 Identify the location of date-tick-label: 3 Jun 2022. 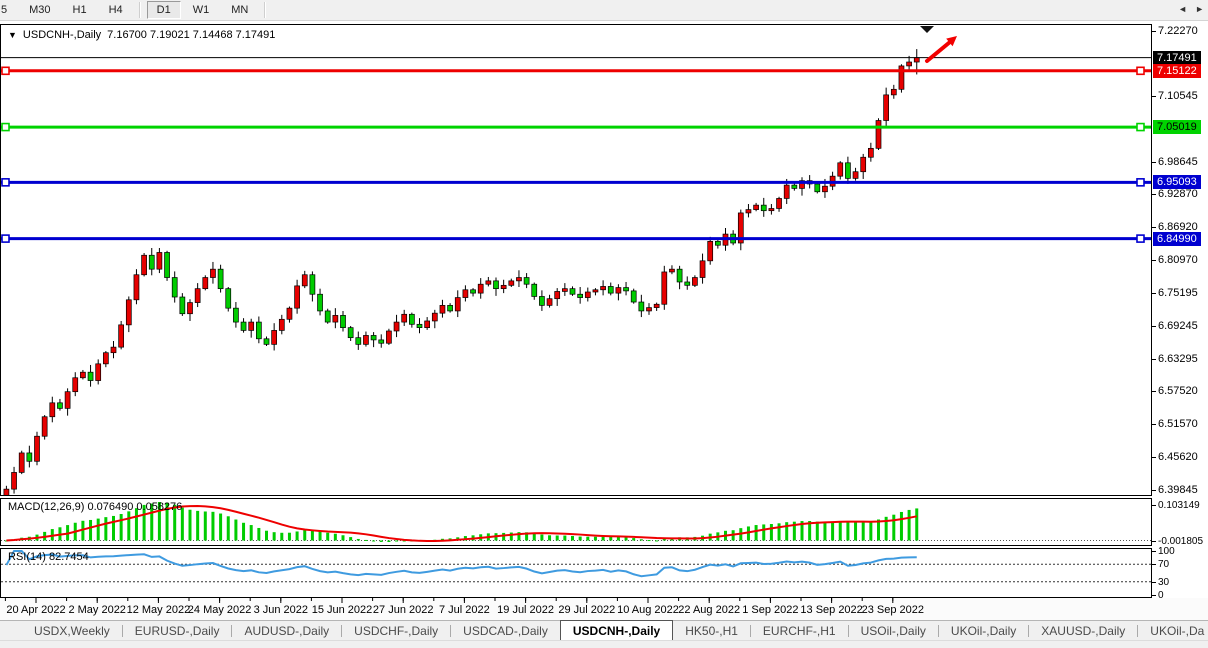
(281, 610).